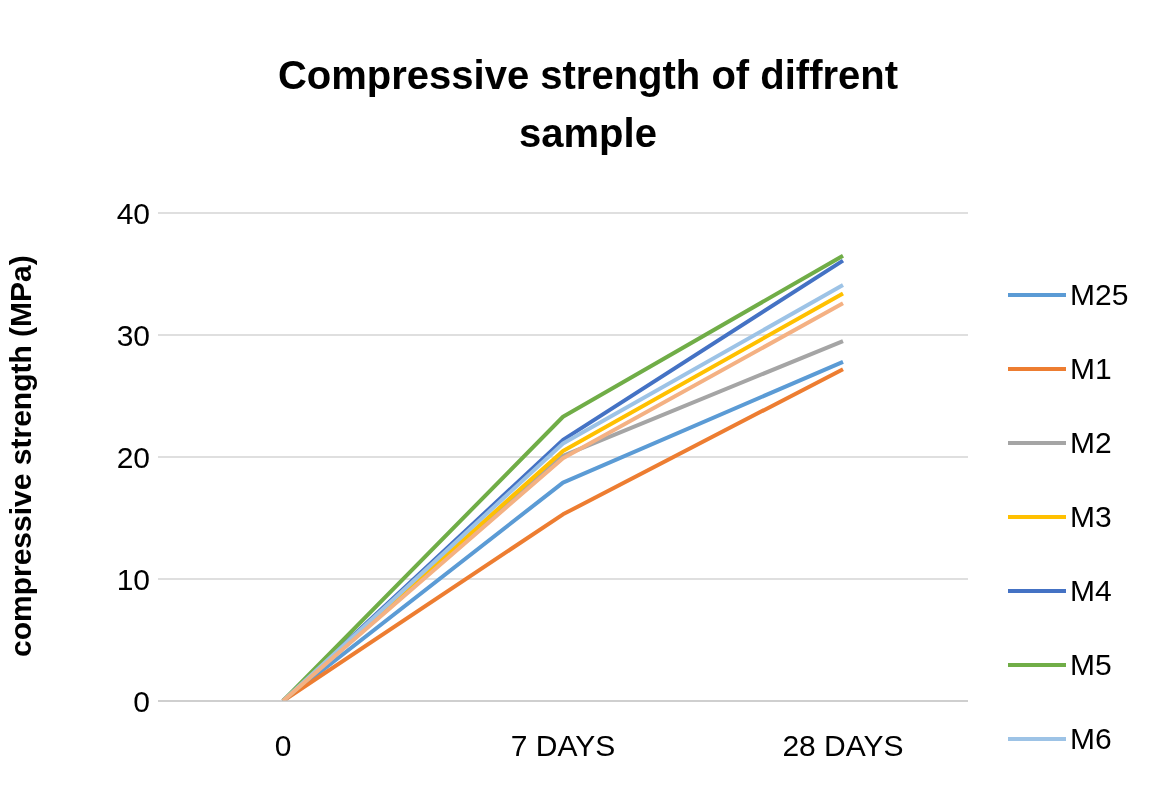 The height and width of the screenshot is (796, 1173). I want to click on y-tick-label: 10, so click(133, 579).